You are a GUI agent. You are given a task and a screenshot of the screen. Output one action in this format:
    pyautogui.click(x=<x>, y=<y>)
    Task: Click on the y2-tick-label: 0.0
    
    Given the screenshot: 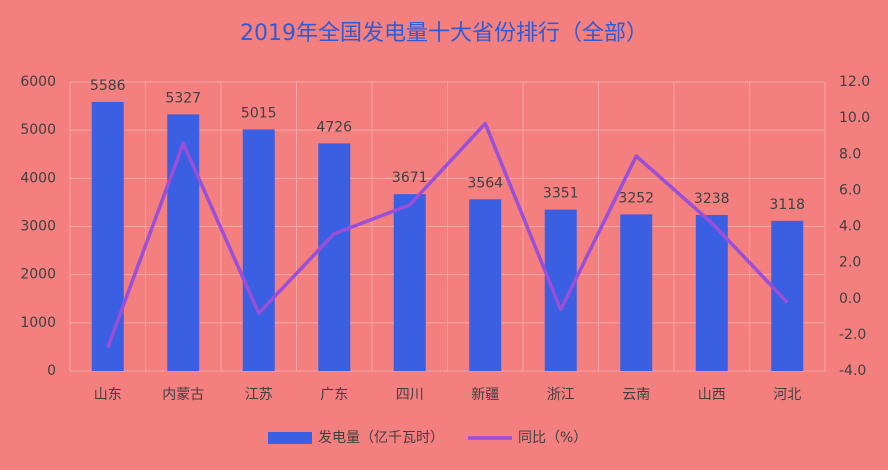 What is the action you would take?
    pyautogui.click(x=850, y=299)
    